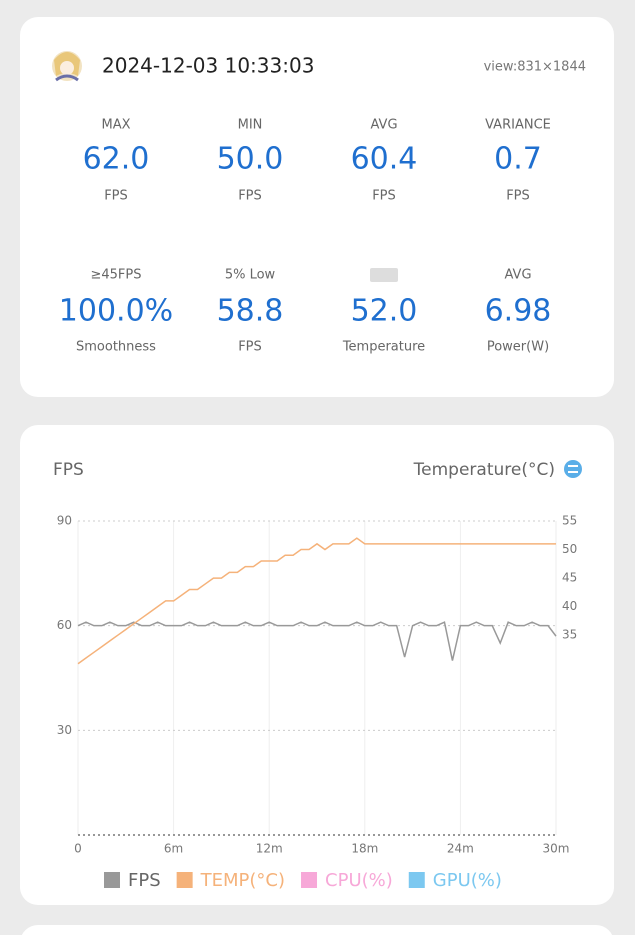 Image resolution: width=635 pixels, height=935 pixels. What do you see at coordinates (569, 578) in the screenshot?
I see `y2-tick-label: 45` at bounding box center [569, 578].